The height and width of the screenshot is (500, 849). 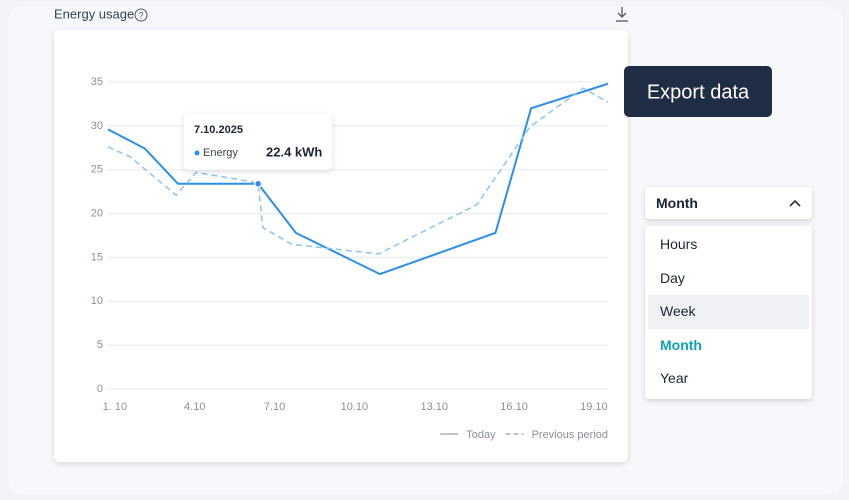 What do you see at coordinates (100, 389) in the screenshot?
I see `y-tick-label: 0` at bounding box center [100, 389].